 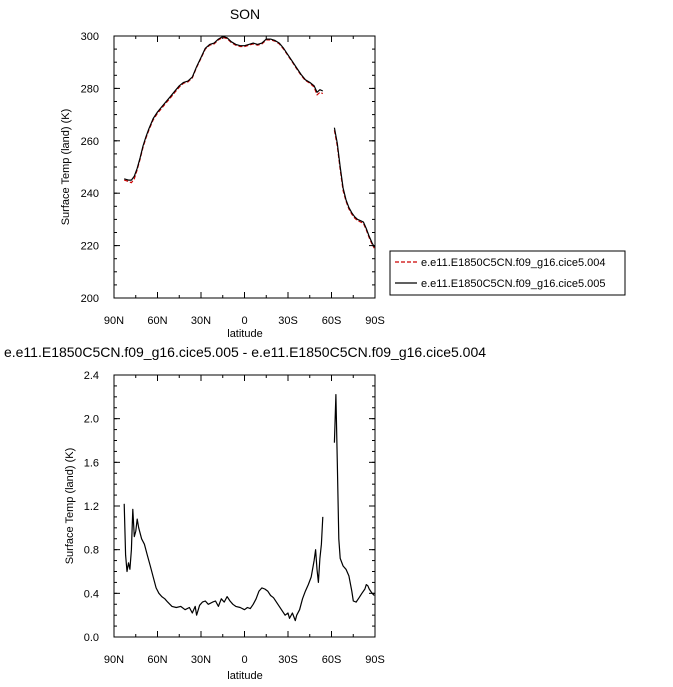 I want to click on bottom-plot-x-axis-title: latitude, so click(x=244, y=676).